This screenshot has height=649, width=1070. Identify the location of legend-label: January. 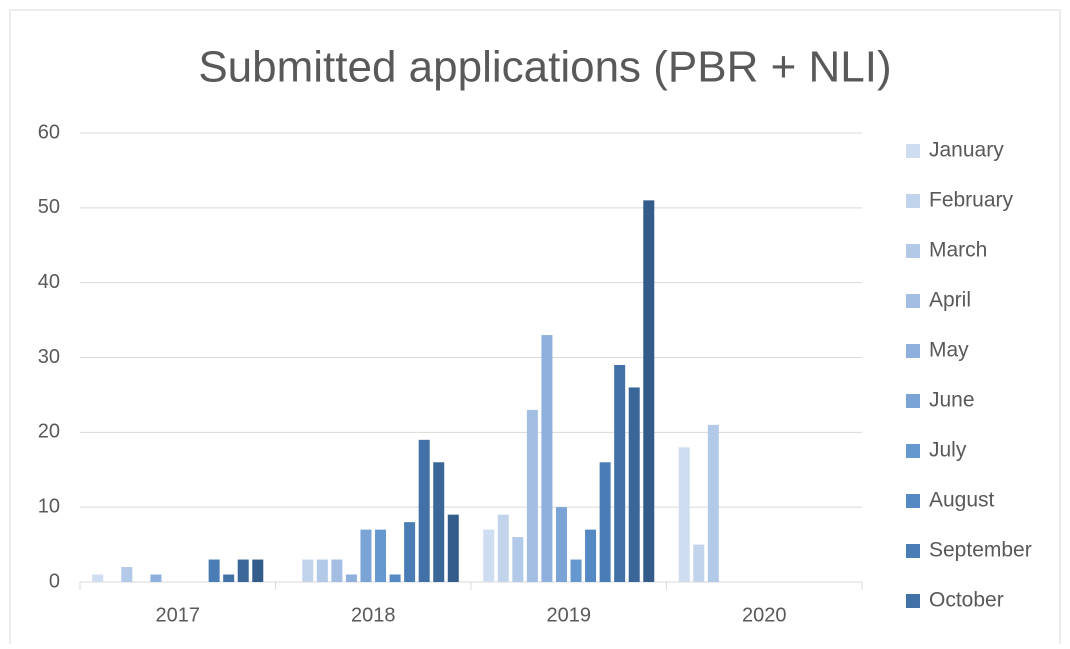
(966, 150).